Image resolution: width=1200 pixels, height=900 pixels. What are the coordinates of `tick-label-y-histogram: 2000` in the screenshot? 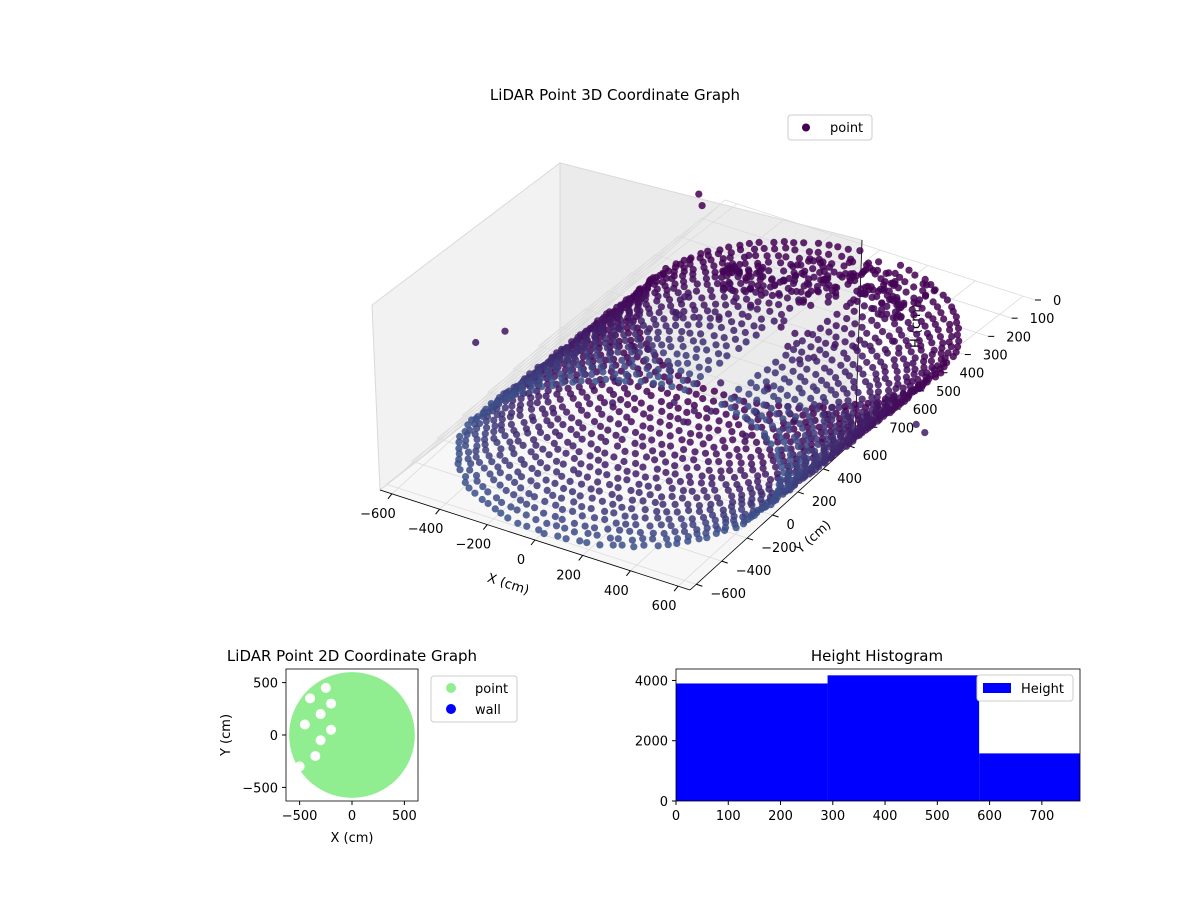 It's located at (651, 742).